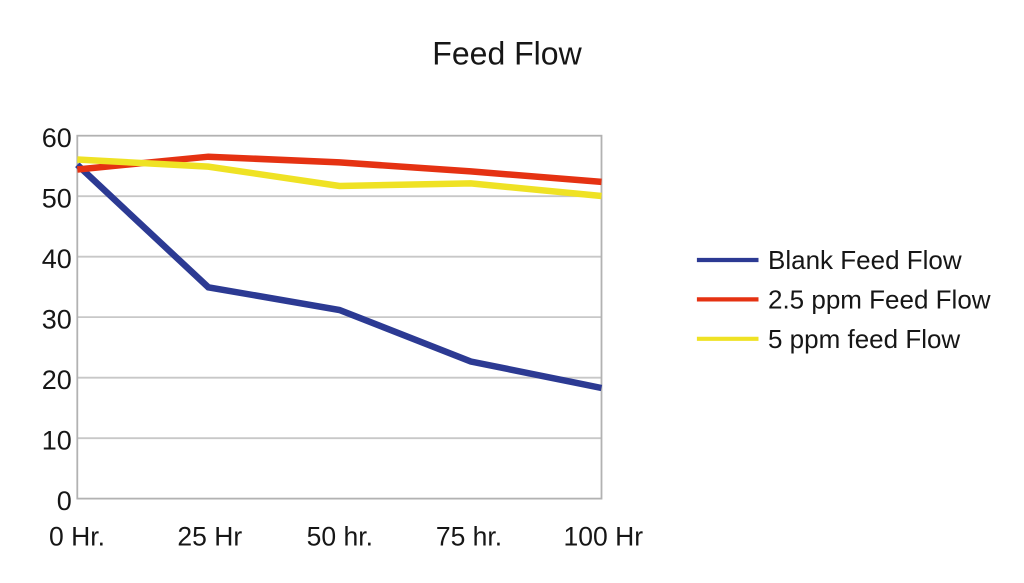 This screenshot has width=1024, height=583. Describe the element at coordinates (57, 138) in the screenshot. I see `svg-text: 60` at that location.